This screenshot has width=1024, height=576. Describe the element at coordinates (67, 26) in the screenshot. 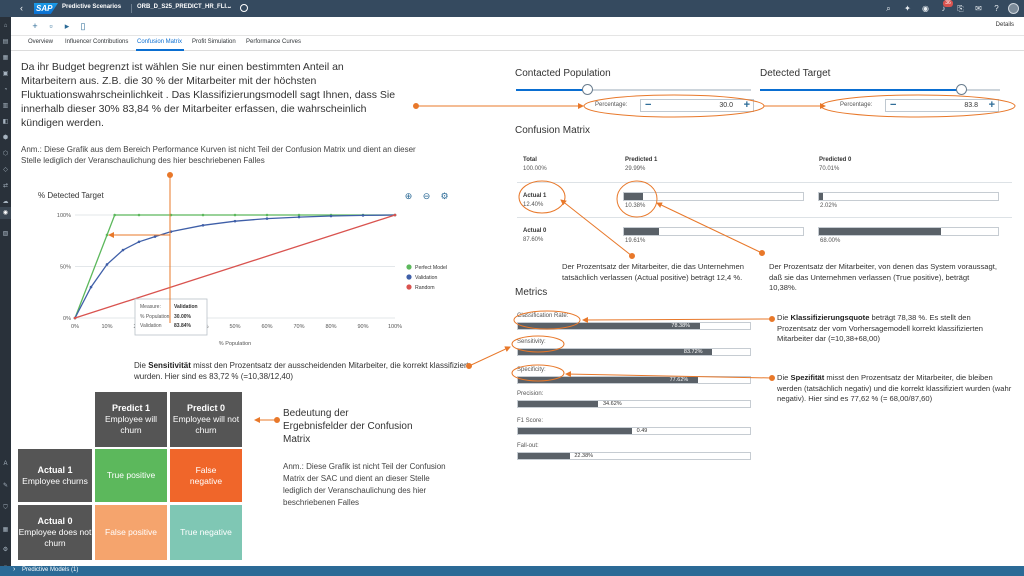

I see `train-icon: ▸` at that location.